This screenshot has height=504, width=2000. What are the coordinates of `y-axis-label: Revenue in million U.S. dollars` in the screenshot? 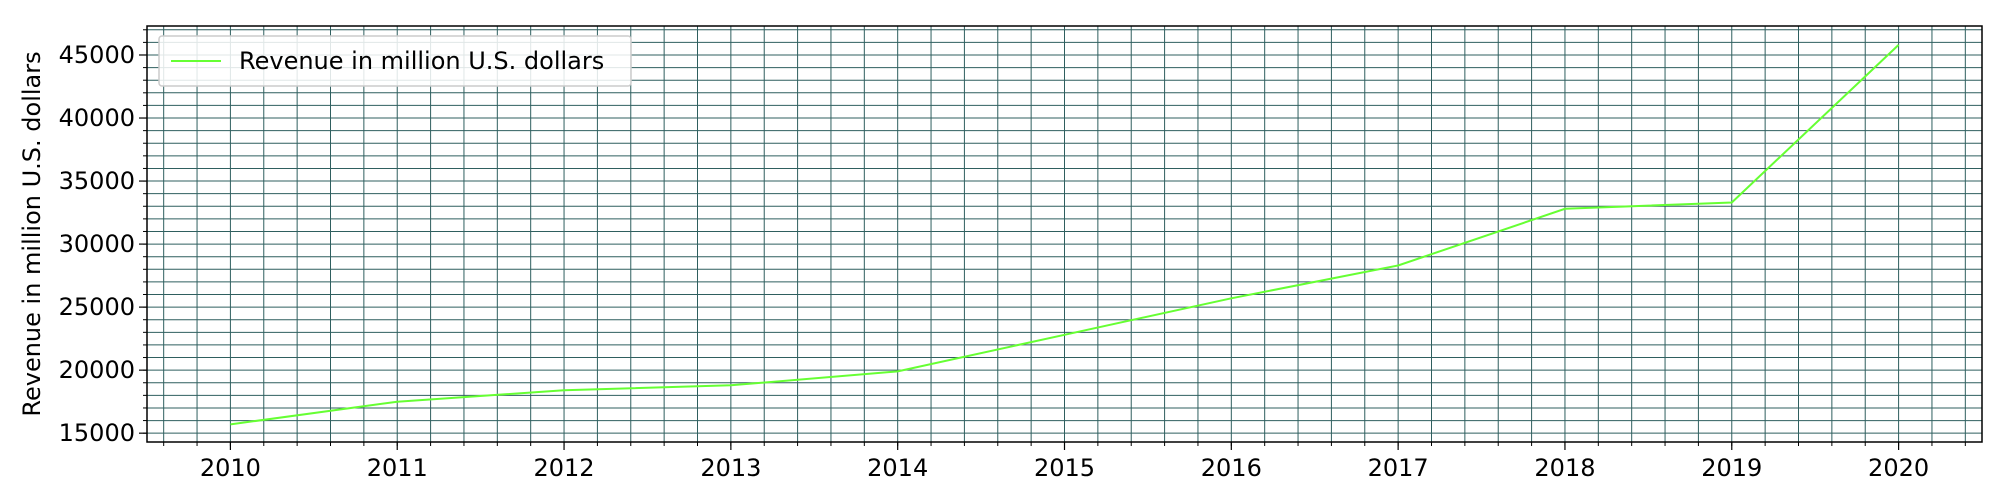 It's located at (32, 233).